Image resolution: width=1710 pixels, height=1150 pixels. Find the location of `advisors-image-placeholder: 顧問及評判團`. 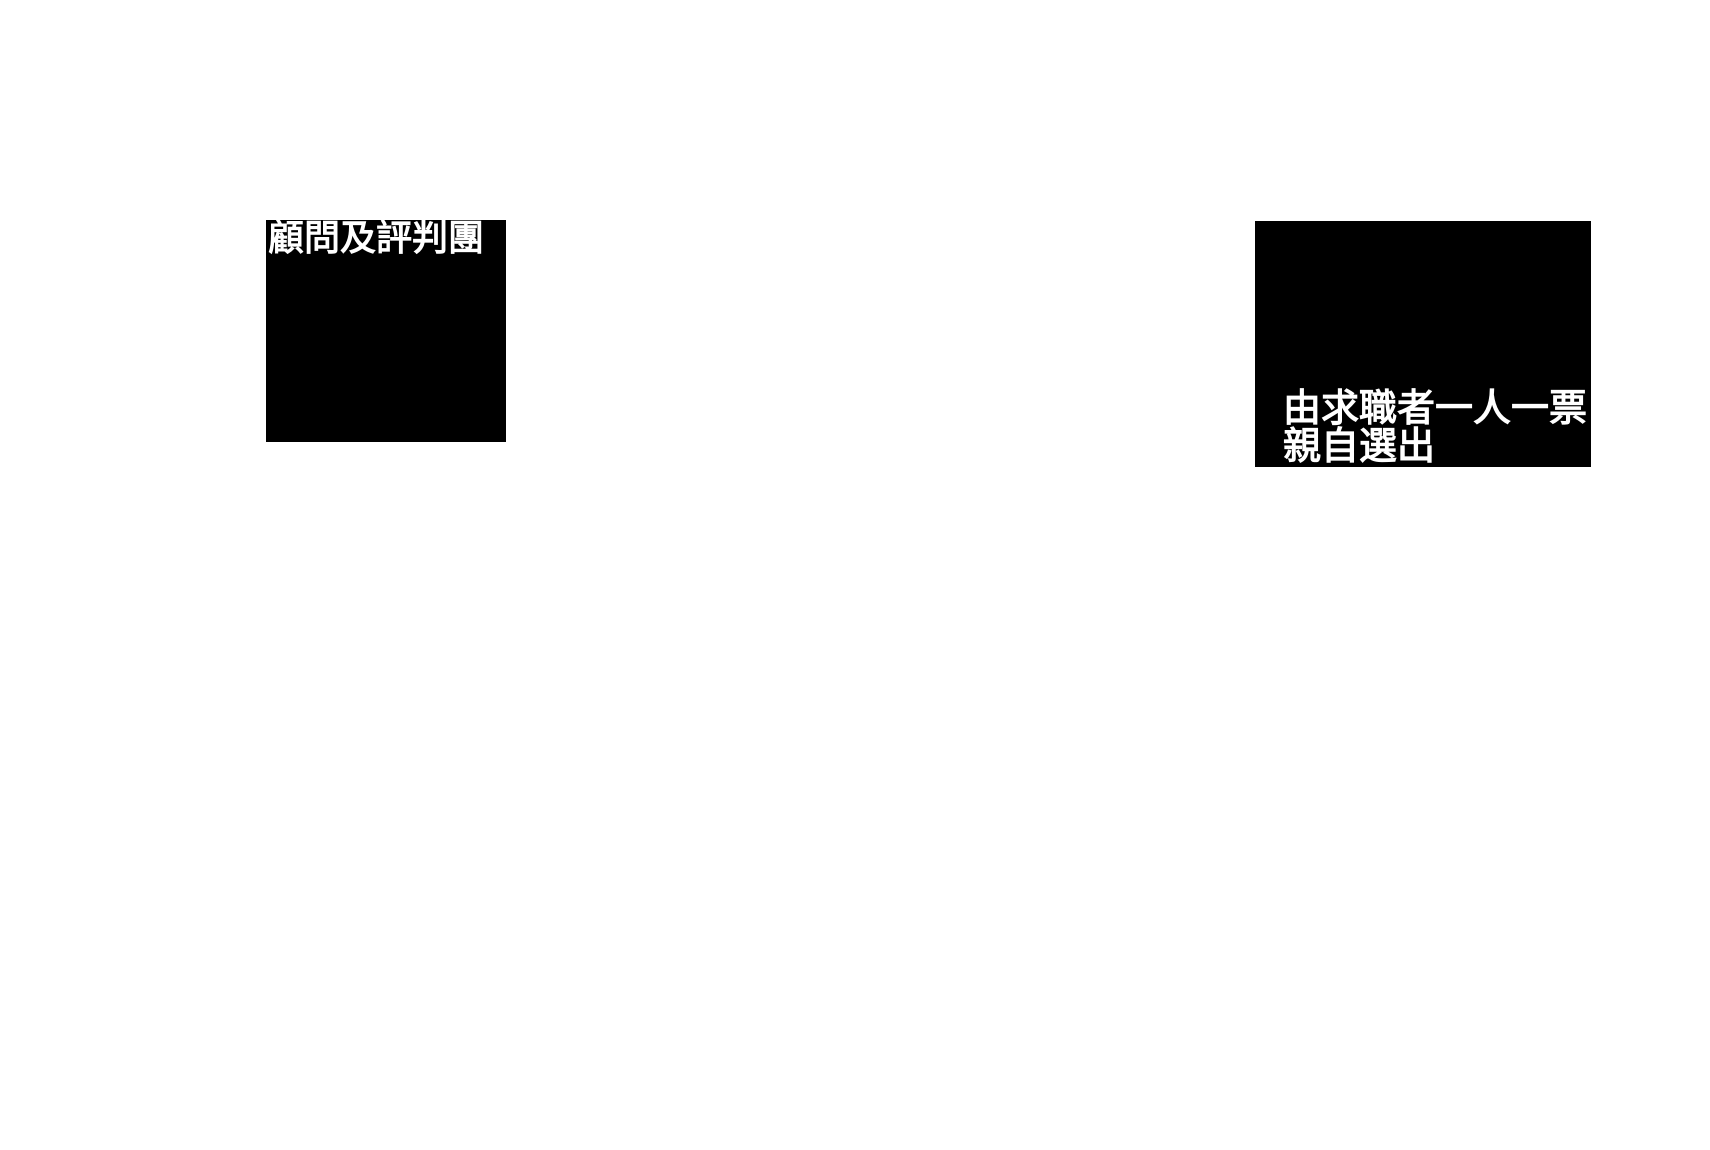

advisors-image-placeholder: 顧問及評判團 is located at coordinates (386, 331).